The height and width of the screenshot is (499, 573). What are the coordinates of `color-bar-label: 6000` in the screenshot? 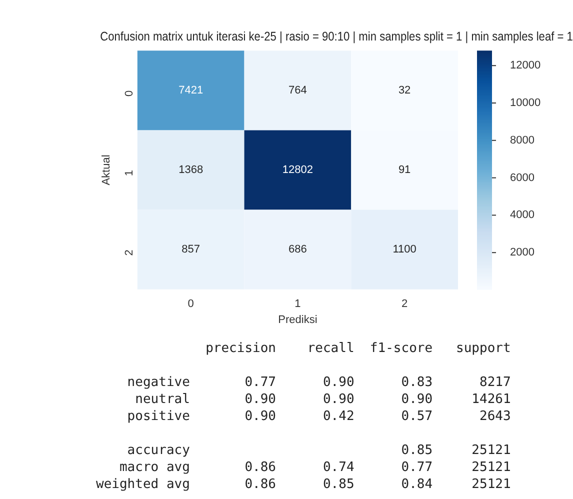 It's located at (522, 178).